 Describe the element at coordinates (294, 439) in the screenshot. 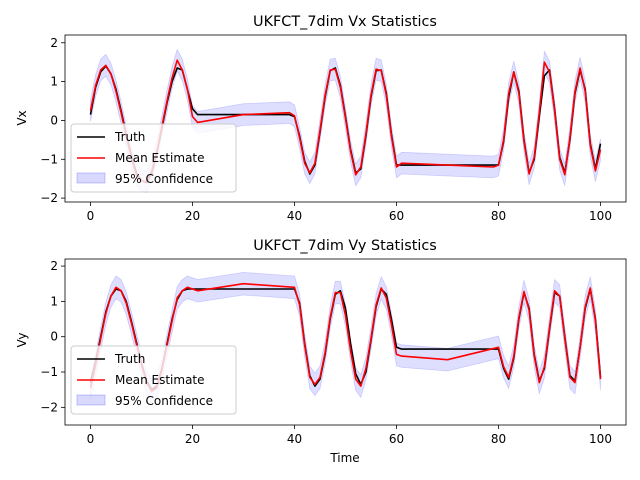

I see `vy-x-tick-label: 40` at that location.